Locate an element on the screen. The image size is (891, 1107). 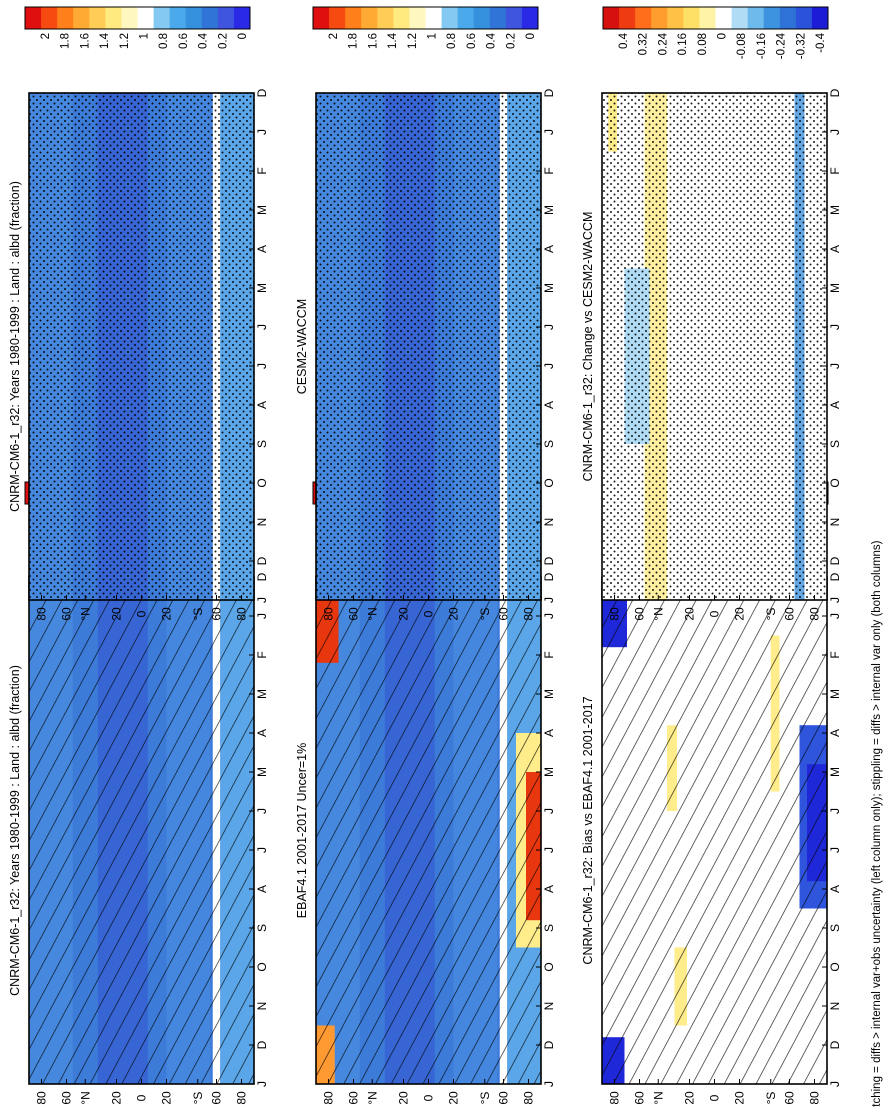
colorbar-label: 0.2 is located at coordinates (511, 41).